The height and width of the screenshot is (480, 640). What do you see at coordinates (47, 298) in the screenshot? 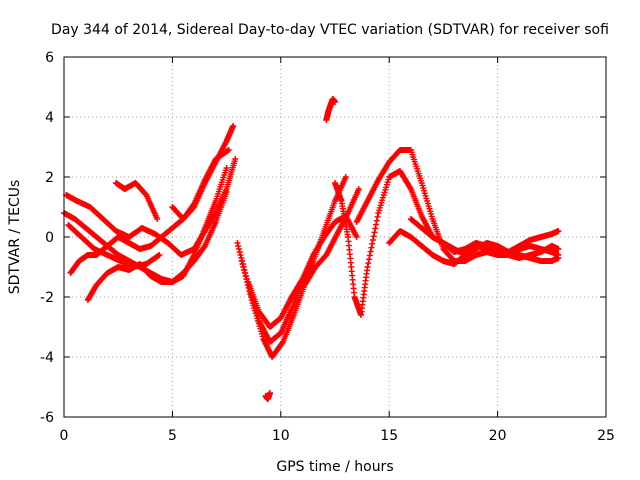
I see `y-tick-label: -2` at bounding box center [47, 298].